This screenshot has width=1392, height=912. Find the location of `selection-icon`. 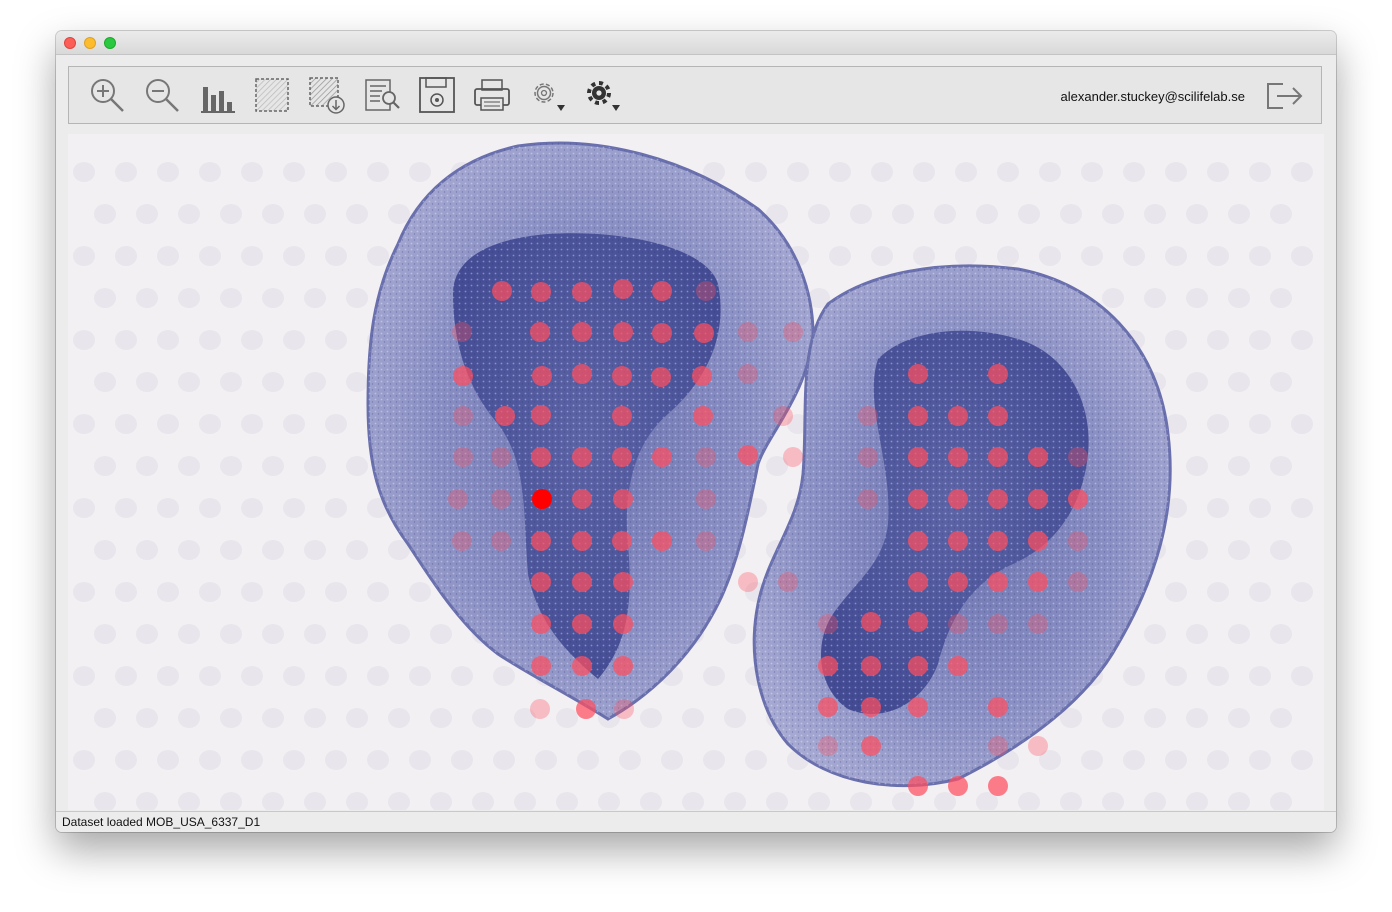

selection-icon is located at coordinates (272, 95).